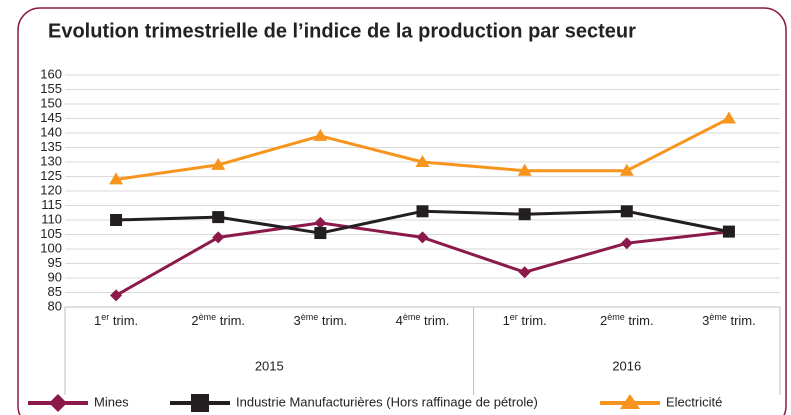 The image size is (791, 415). I want to click on group-label: 2016, so click(626, 365).